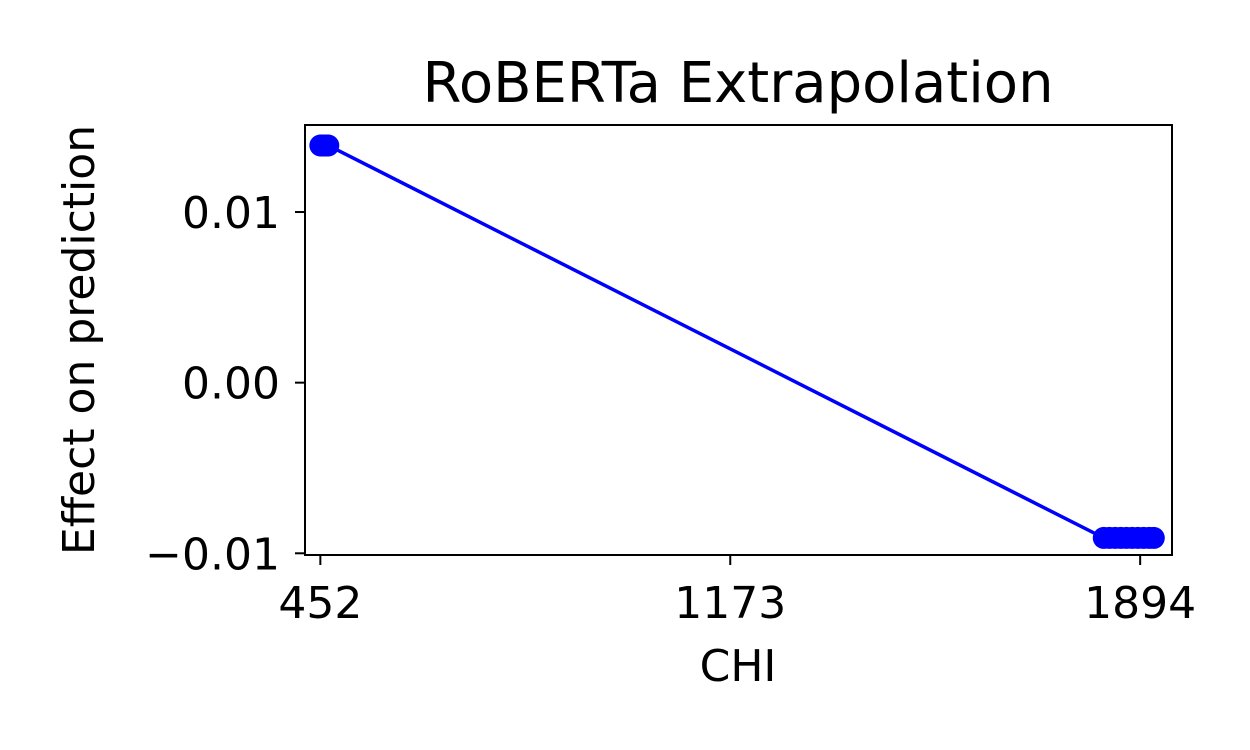  What do you see at coordinates (231, 384) in the screenshot?
I see `y-tick-label: 0.00` at bounding box center [231, 384].